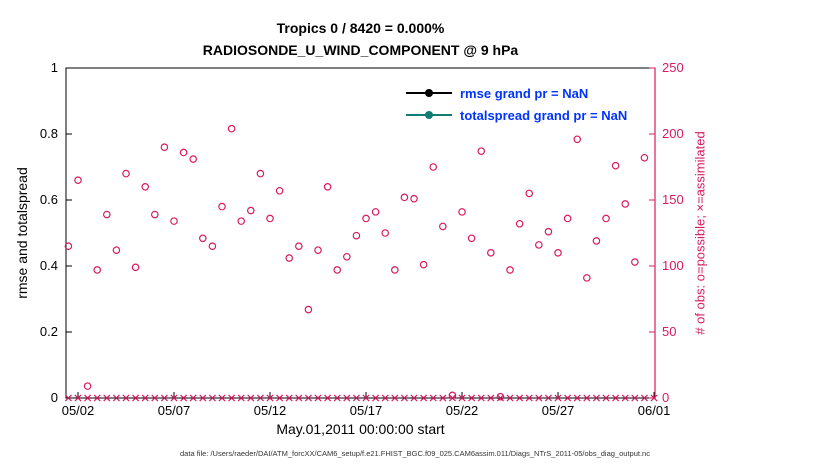 This screenshot has height=470, width=830. Describe the element at coordinates (54, 67) in the screenshot. I see `left-tick-label: 1` at that location.